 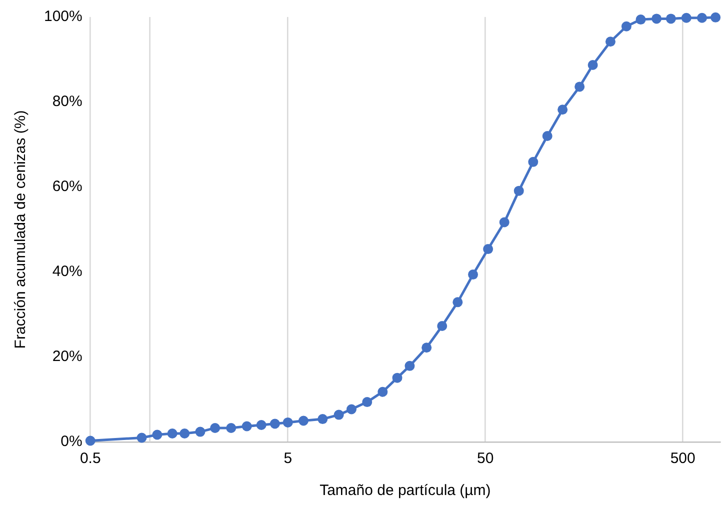 I want to click on x-tick-label: 50, so click(x=485, y=459).